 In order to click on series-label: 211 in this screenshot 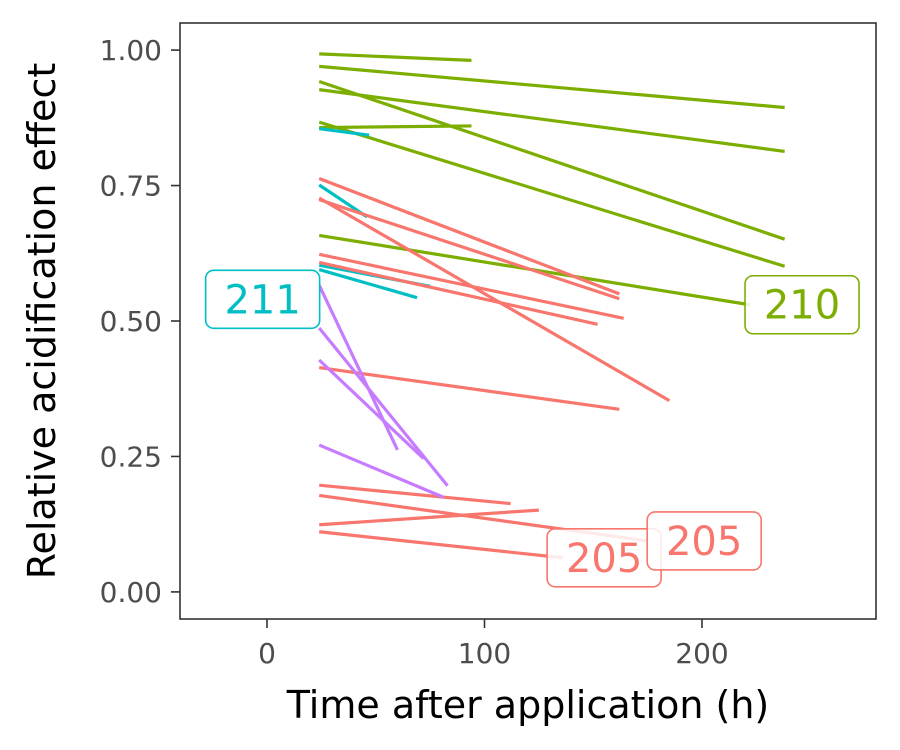, I will do `click(262, 299)`.